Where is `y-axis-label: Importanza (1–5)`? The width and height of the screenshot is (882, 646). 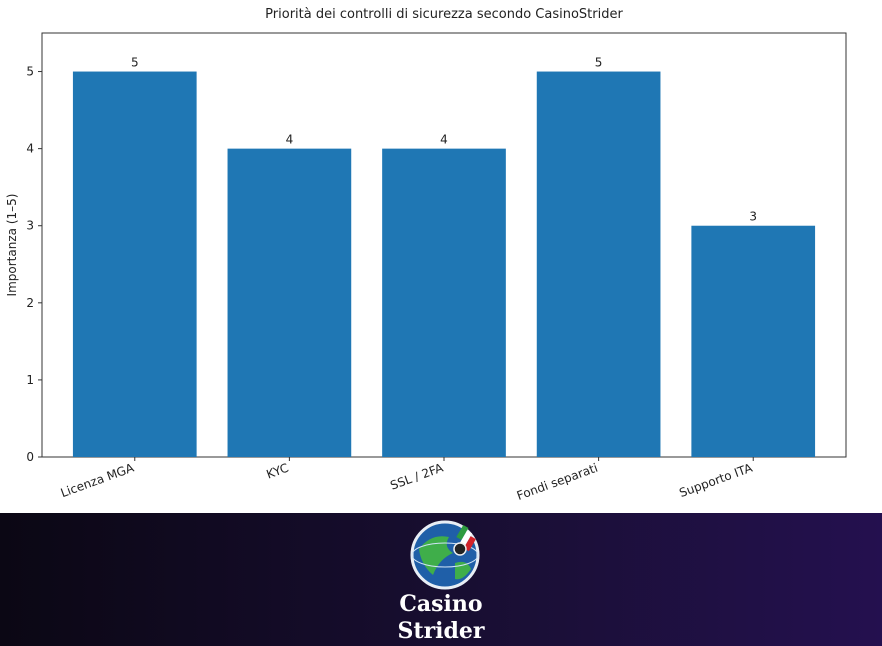 y-axis-label: Importanza (1–5) is located at coordinates (12, 245).